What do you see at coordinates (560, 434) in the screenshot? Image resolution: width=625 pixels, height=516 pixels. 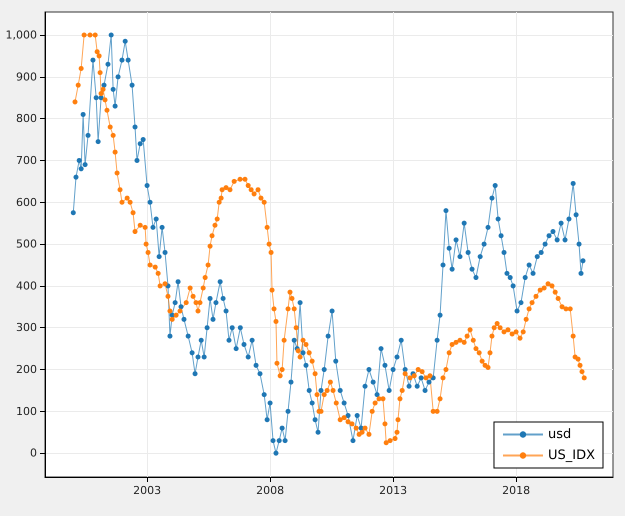 I see `legend-label: usd` at bounding box center [560, 434].